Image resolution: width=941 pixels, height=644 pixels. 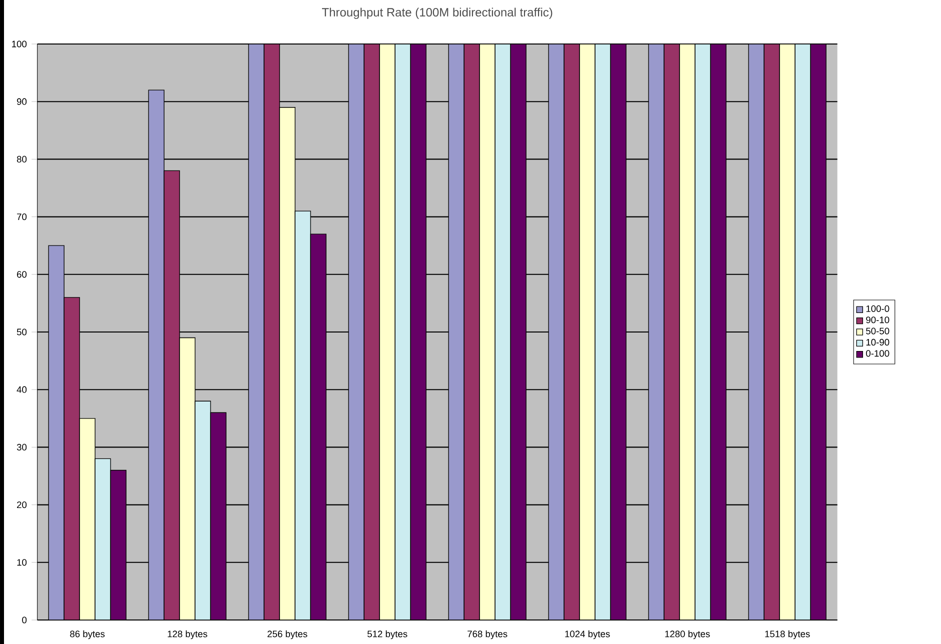 I want to click on chart-title: Throughput Rate (100M bidirectional traffic), so click(x=437, y=13).